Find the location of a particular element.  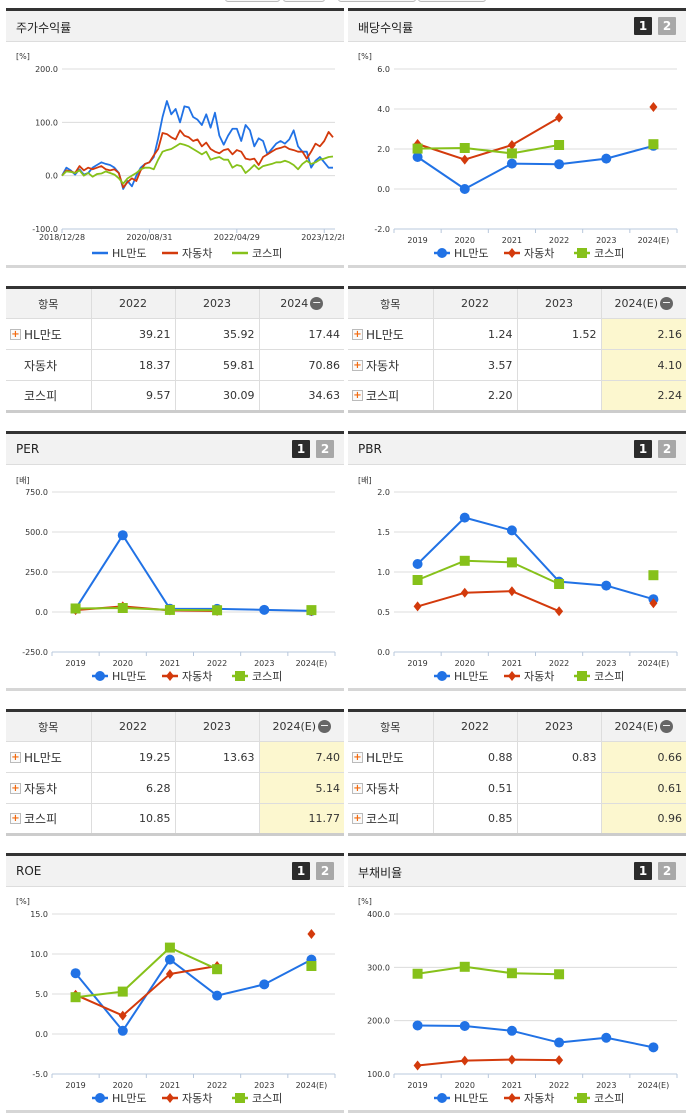

column-header-label: 항목 is located at coordinates (390, 304).